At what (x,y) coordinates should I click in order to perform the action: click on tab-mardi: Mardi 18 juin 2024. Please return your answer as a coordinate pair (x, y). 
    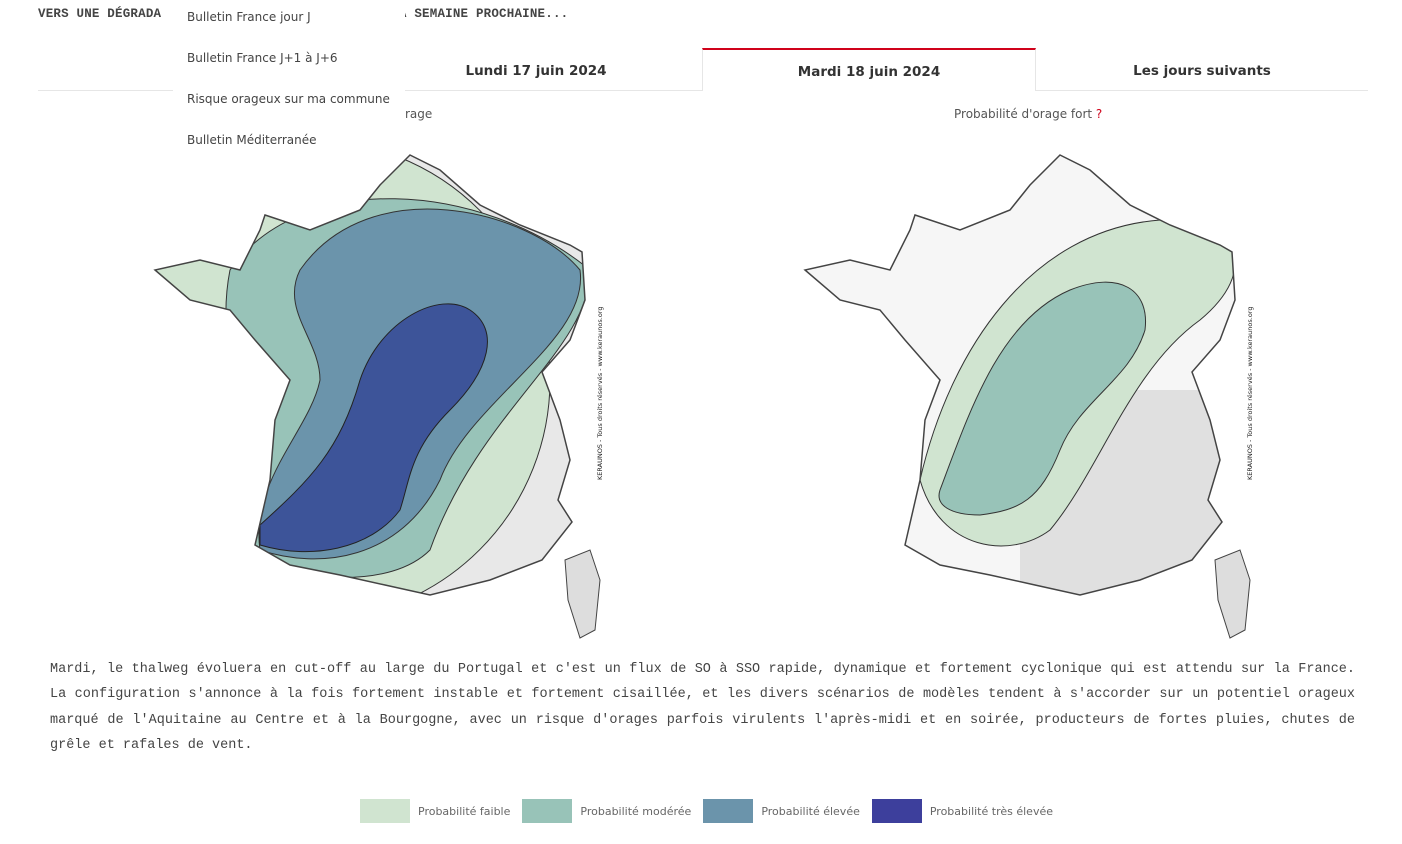
    Looking at the image, I should click on (869, 69).